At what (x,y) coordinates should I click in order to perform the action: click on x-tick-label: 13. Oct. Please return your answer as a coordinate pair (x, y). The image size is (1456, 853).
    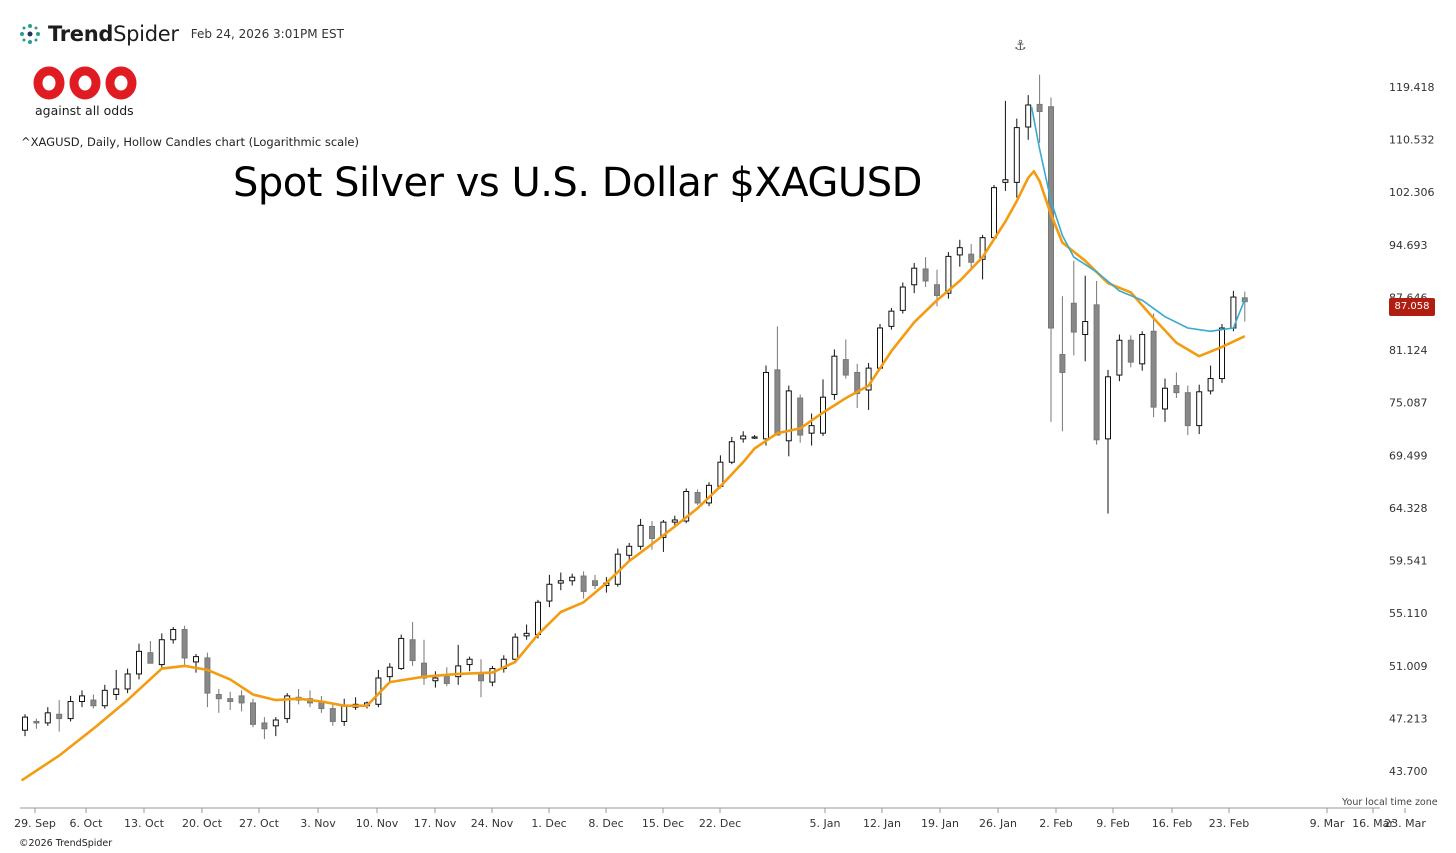
    Looking at the image, I should click on (144, 823).